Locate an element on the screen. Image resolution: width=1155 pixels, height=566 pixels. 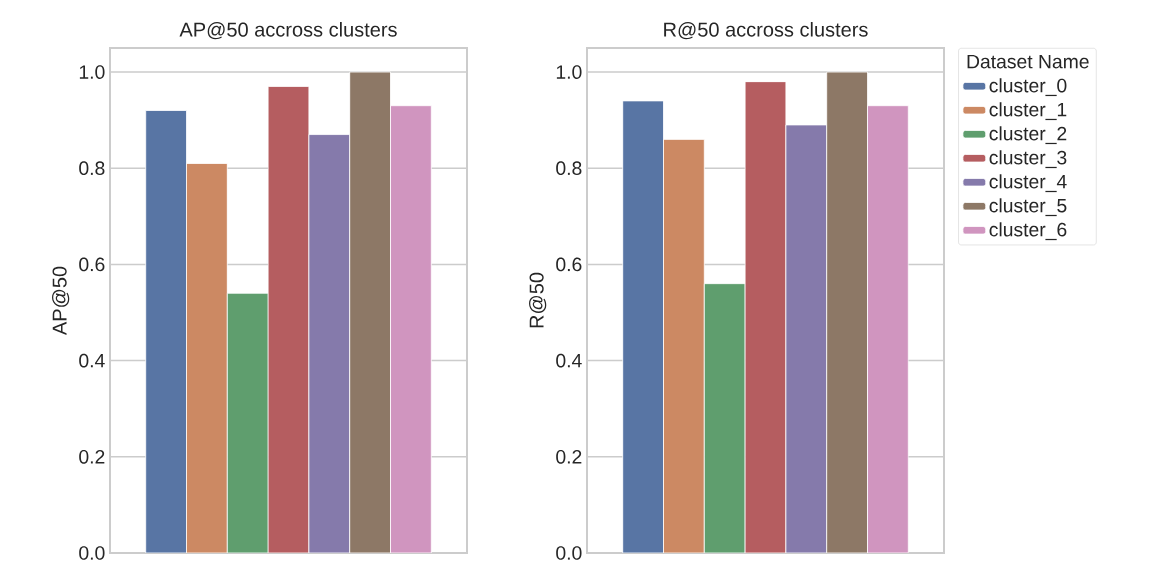
y-axis-title: AP@50 is located at coordinates (61, 301).